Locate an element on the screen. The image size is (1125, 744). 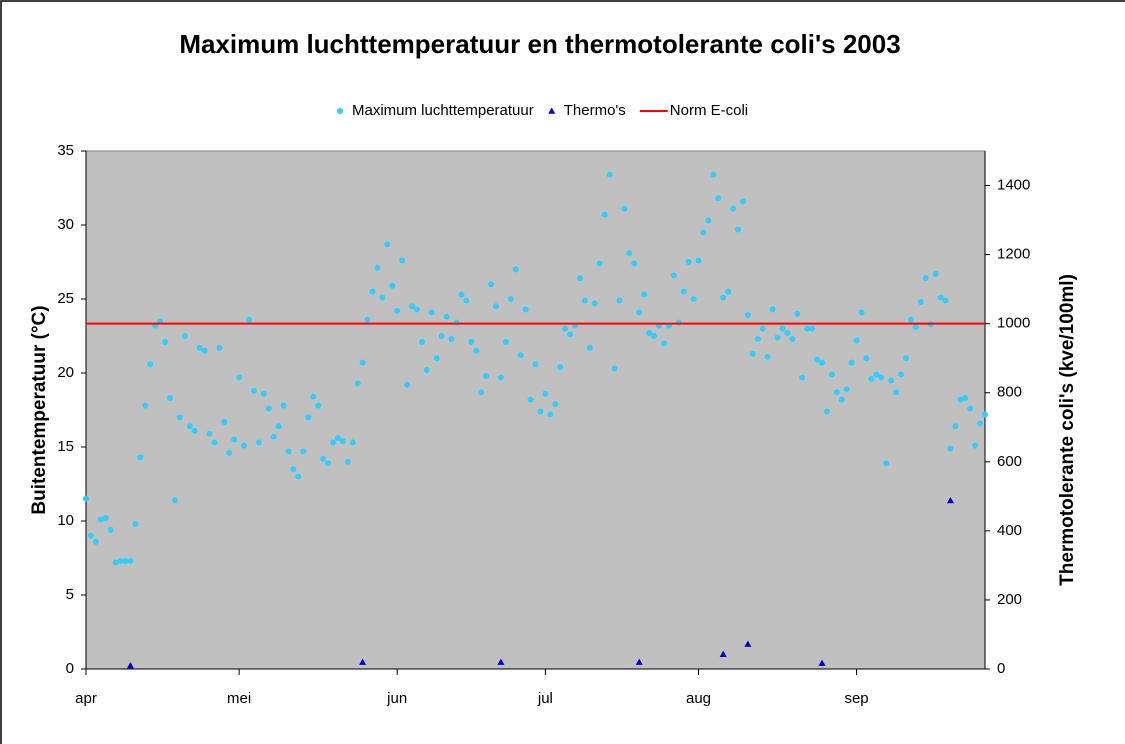
y2-tick-label: 1400 is located at coordinates (1013, 185).